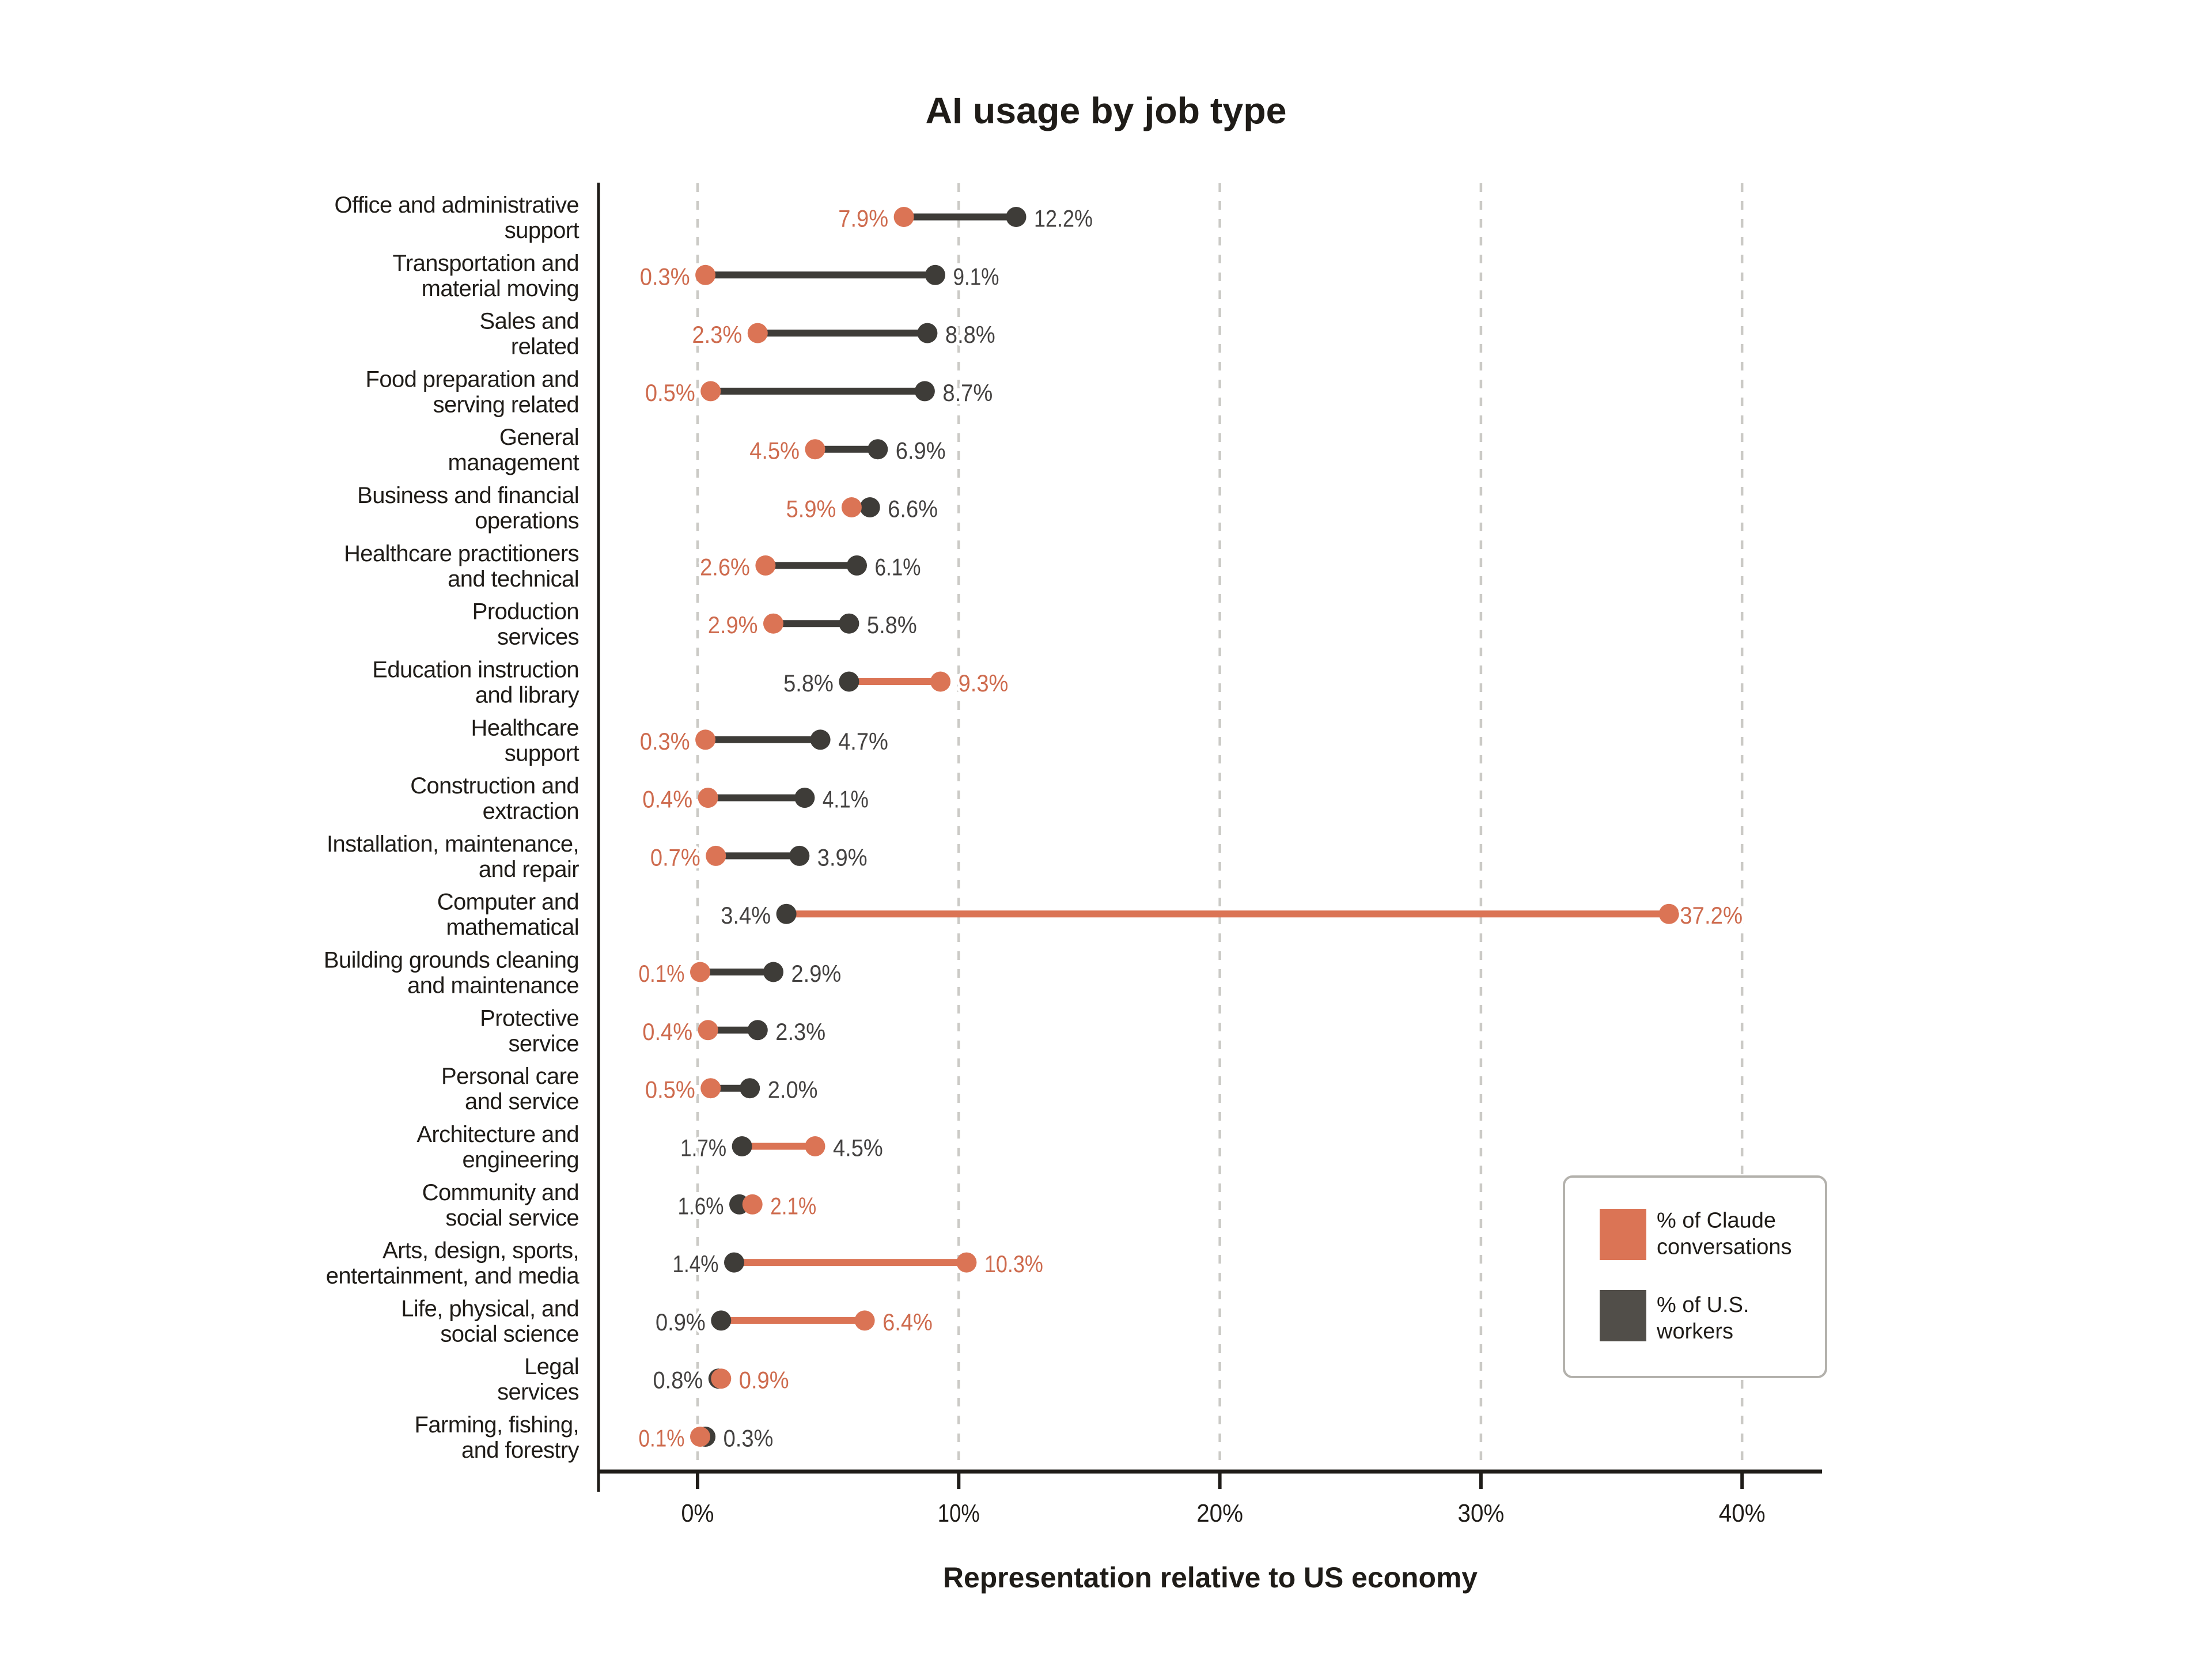 The image size is (2212, 1664). I want to click on svg-text: 8.8%, so click(970, 335).